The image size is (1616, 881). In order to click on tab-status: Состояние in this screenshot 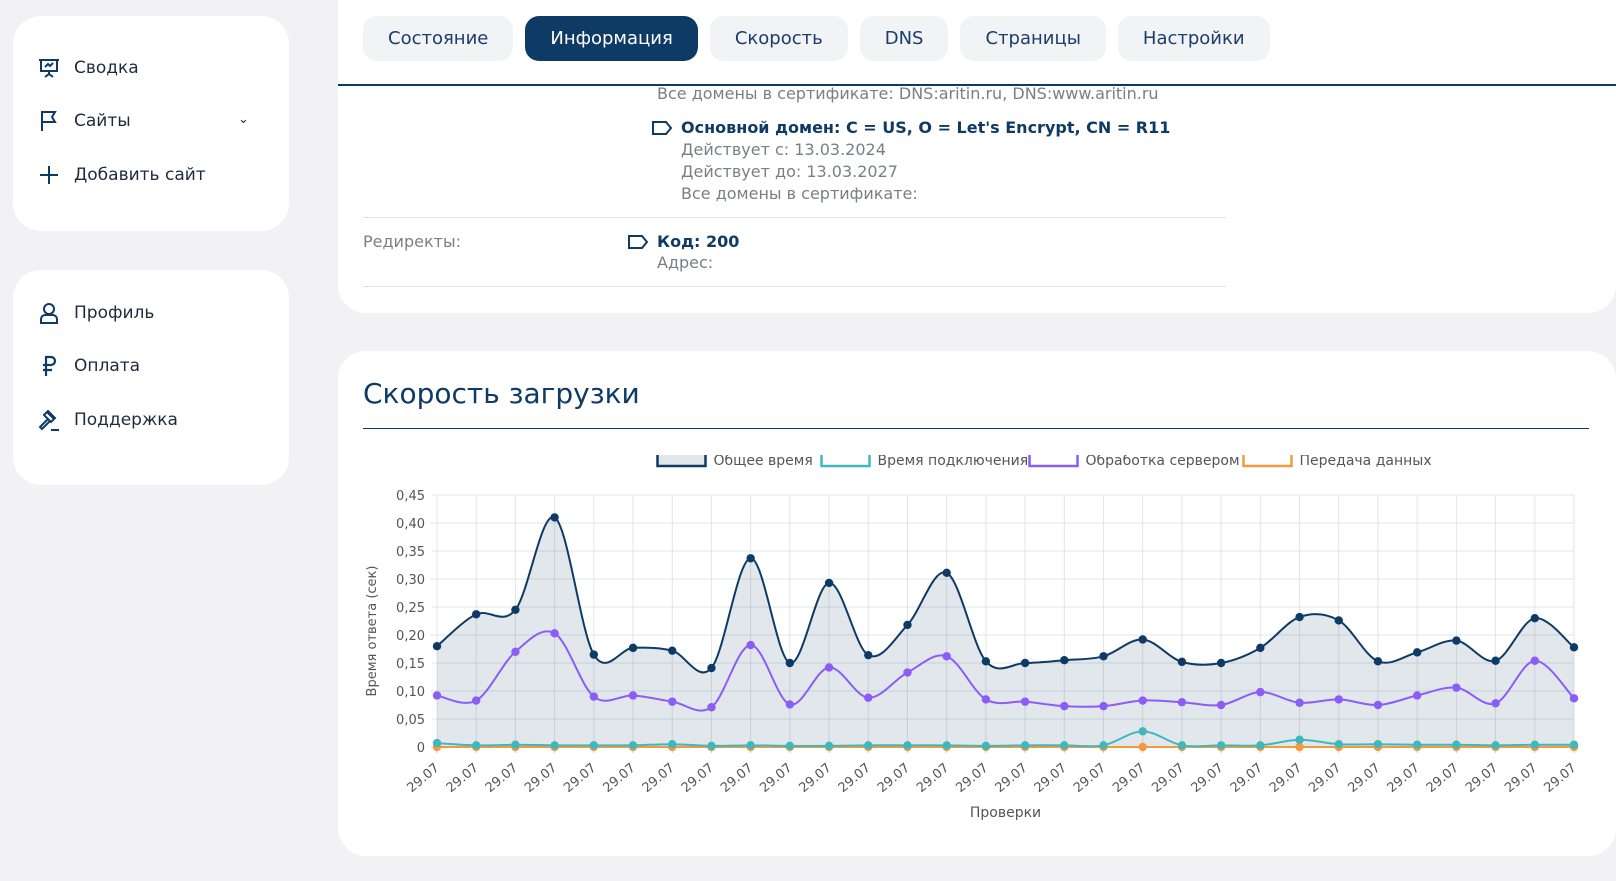, I will do `click(438, 38)`.